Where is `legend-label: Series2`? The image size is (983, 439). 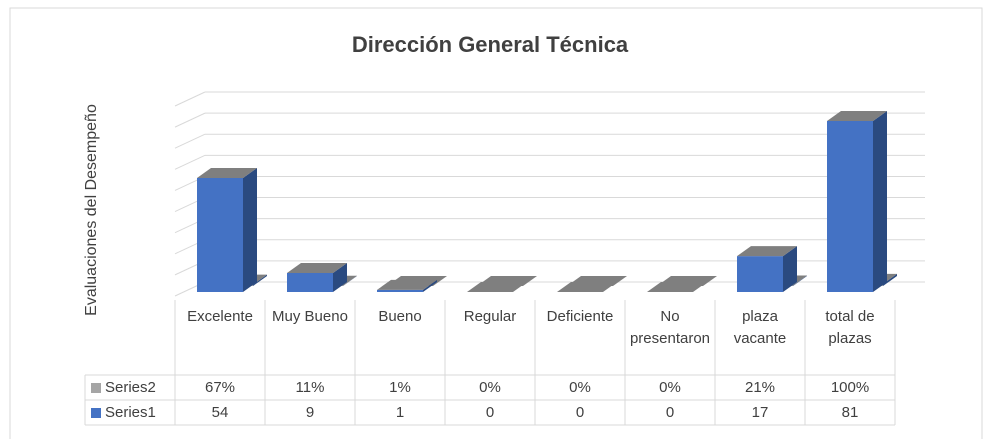 legend-label: Series2 is located at coordinates (130, 387).